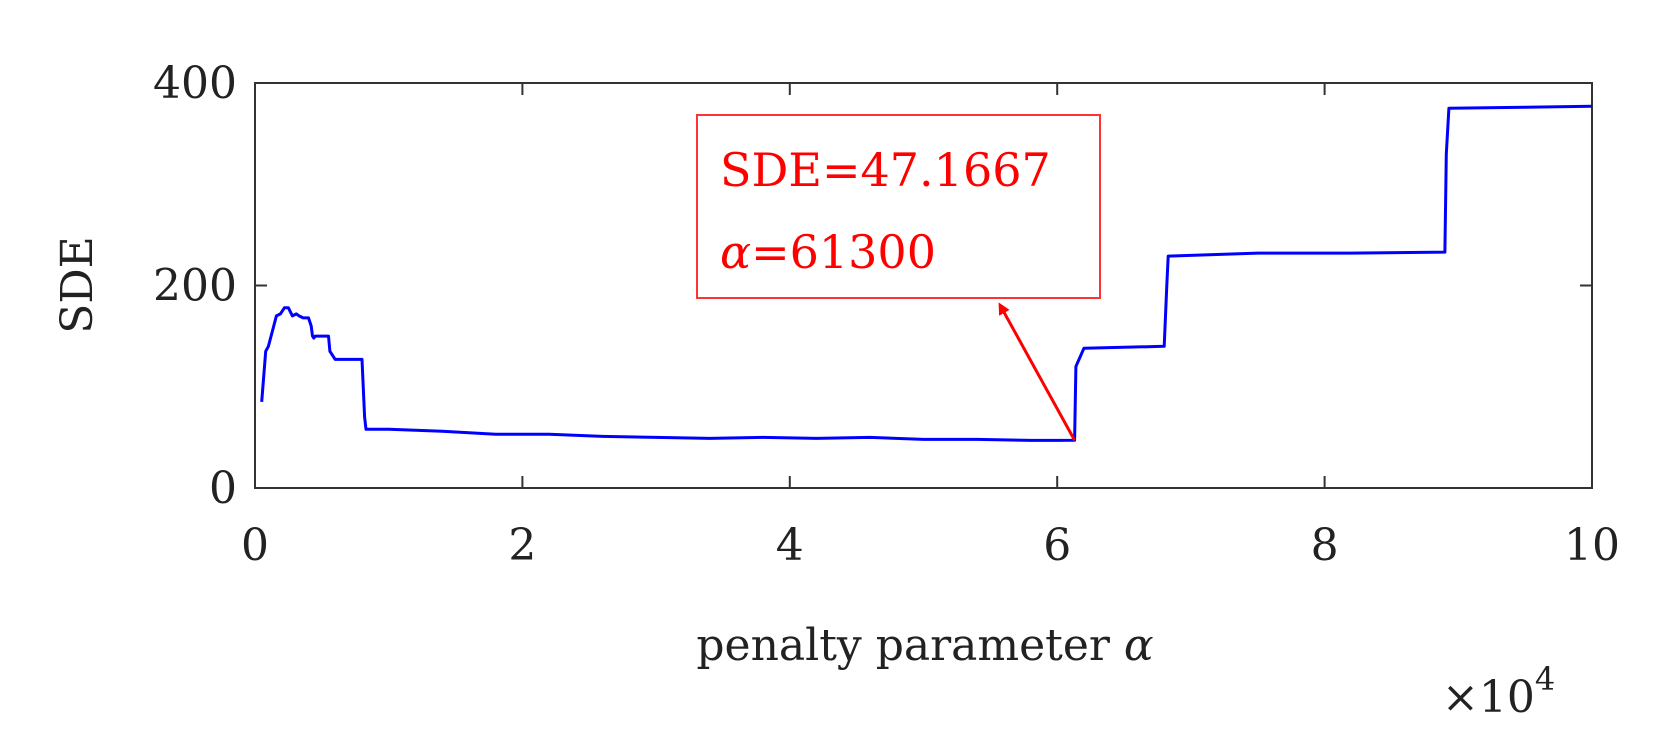 The image size is (1660, 736). I want to click on x-tick-label: 10, so click(1592, 545).